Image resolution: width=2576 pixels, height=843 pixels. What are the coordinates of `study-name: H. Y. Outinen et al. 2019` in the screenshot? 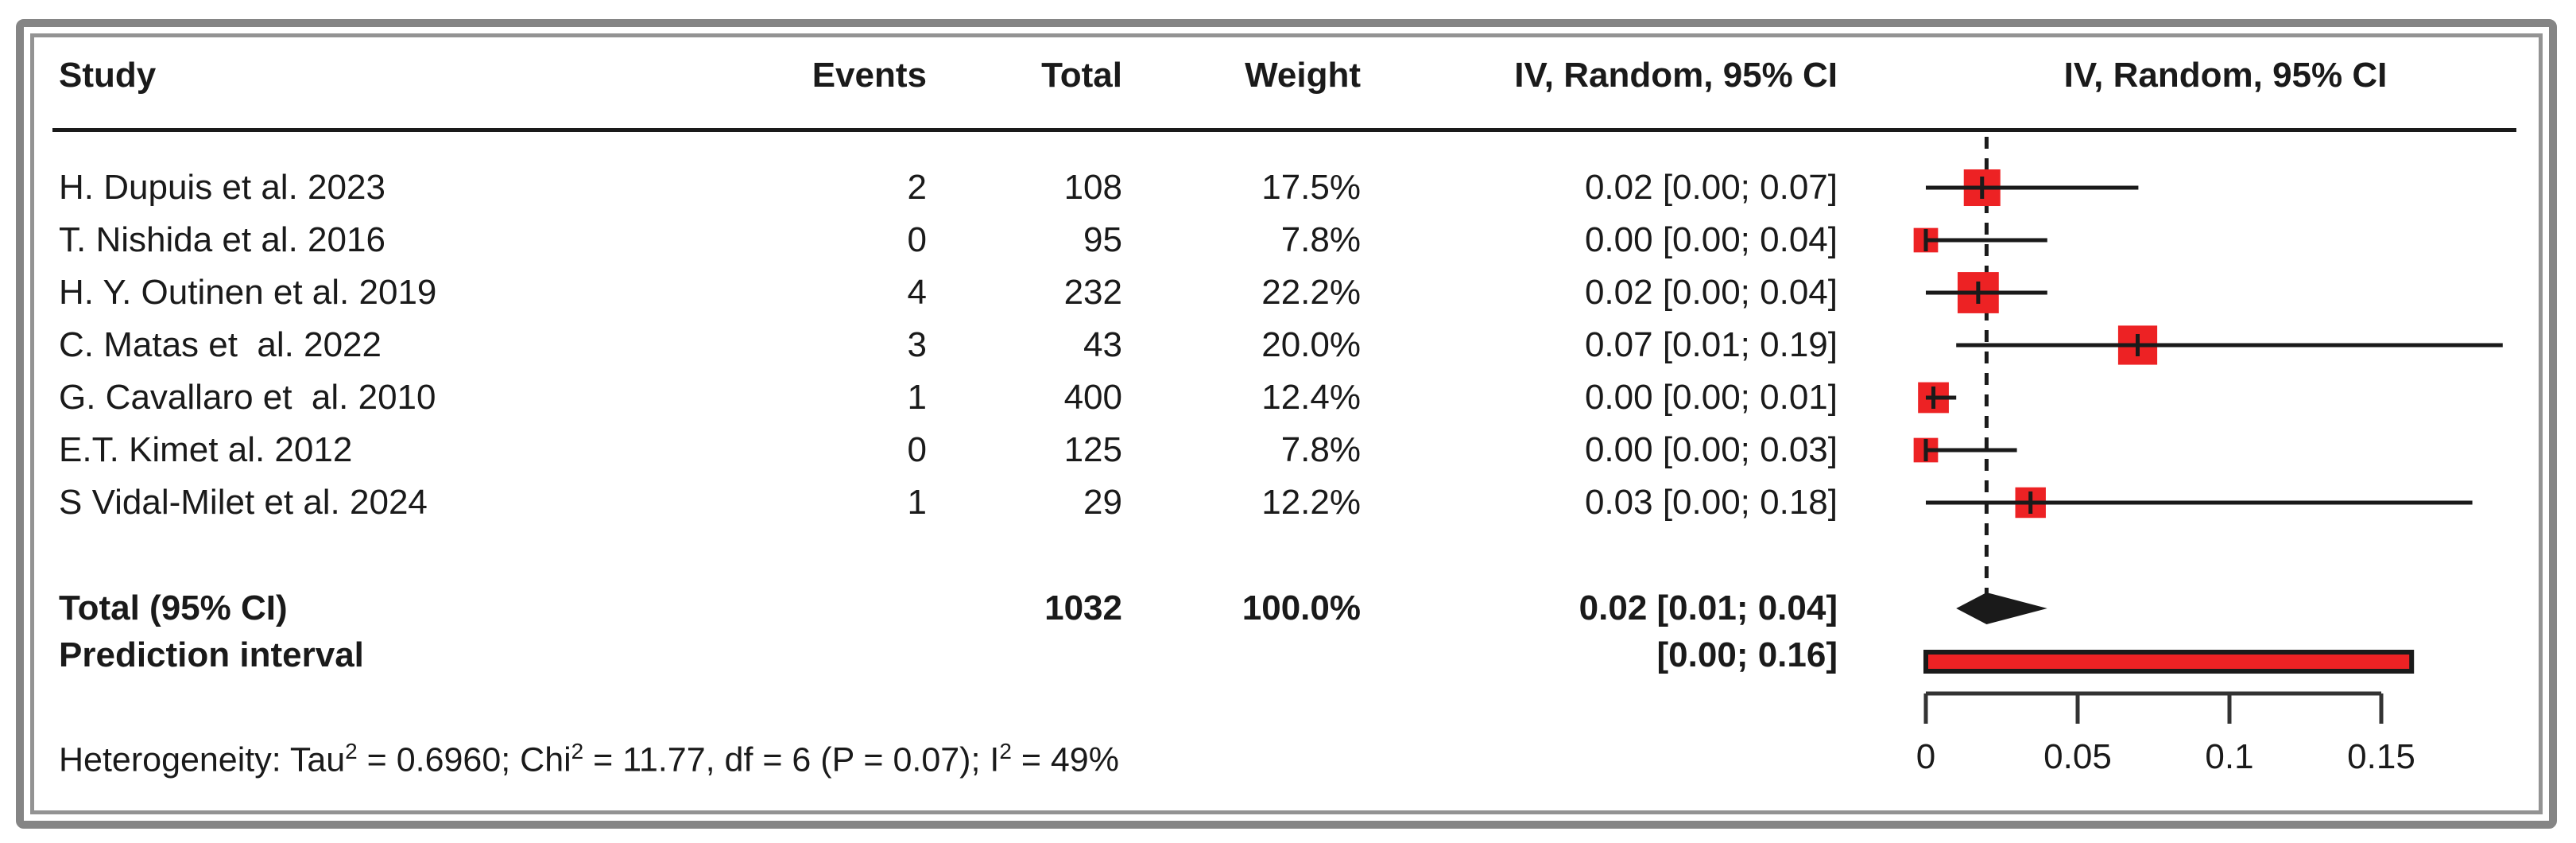 It's located at (248, 292).